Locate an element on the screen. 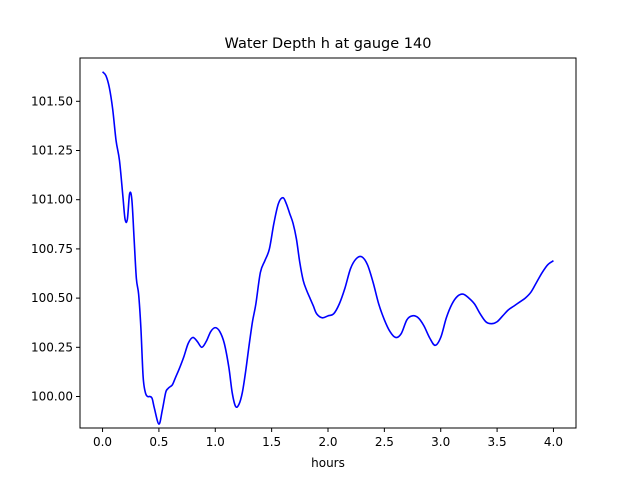  chart-title: Water Depth h at gauge 140 is located at coordinates (328, 44).